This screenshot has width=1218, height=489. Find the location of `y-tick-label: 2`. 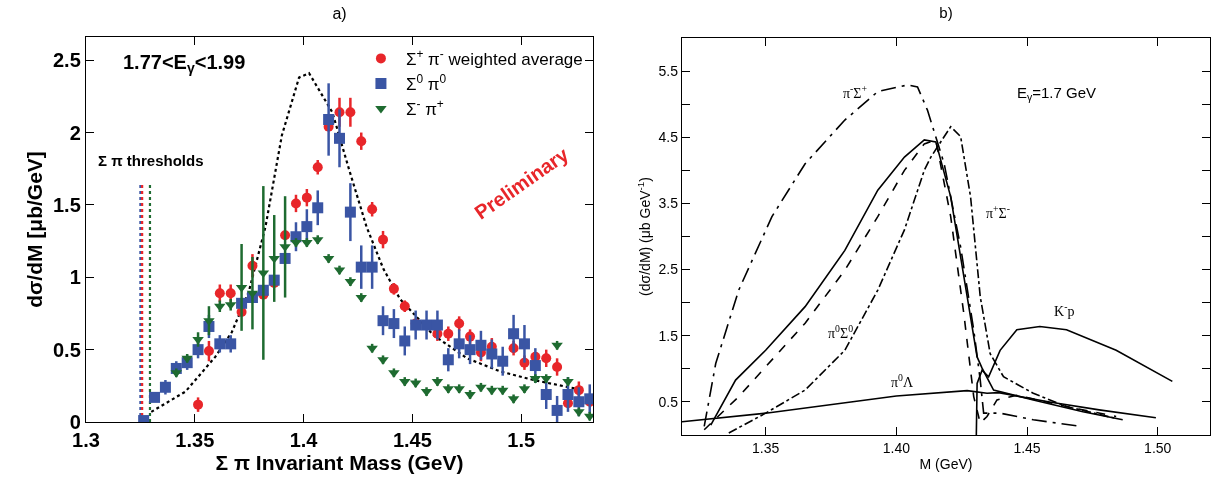

y-tick-label: 2 is located at coordinates (75, 132).